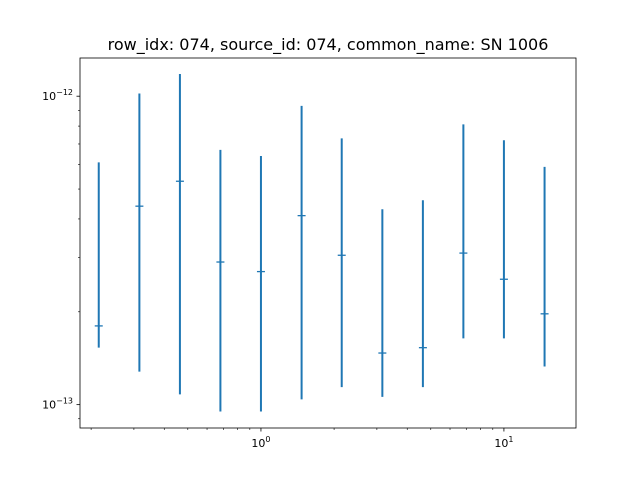  I want to click on x-tick-label: 10¹, so click(503, 442).